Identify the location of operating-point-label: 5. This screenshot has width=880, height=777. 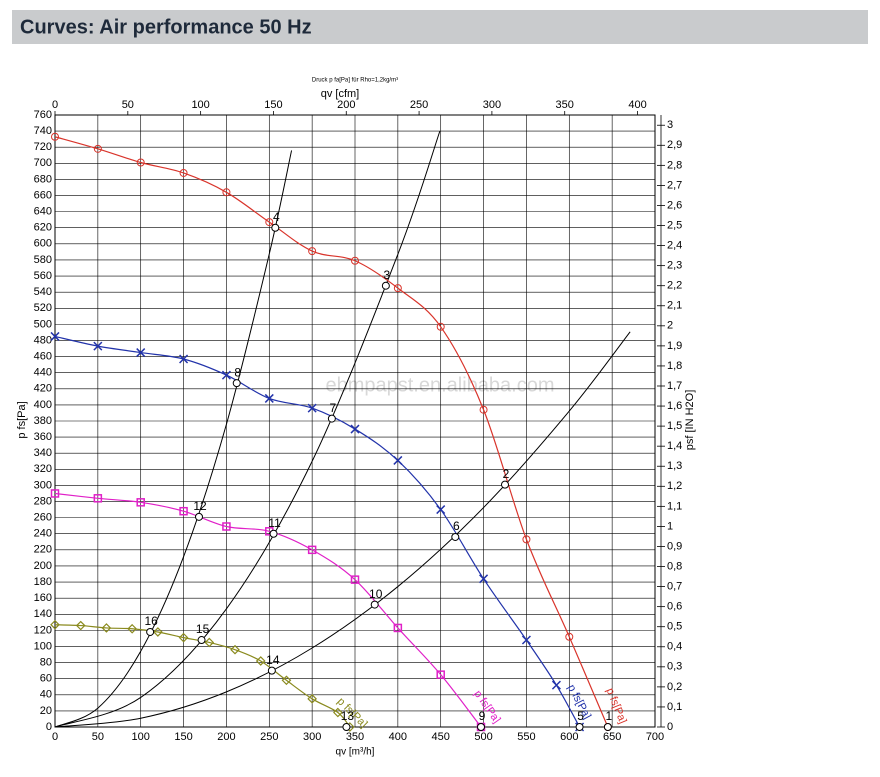
(580, 716).